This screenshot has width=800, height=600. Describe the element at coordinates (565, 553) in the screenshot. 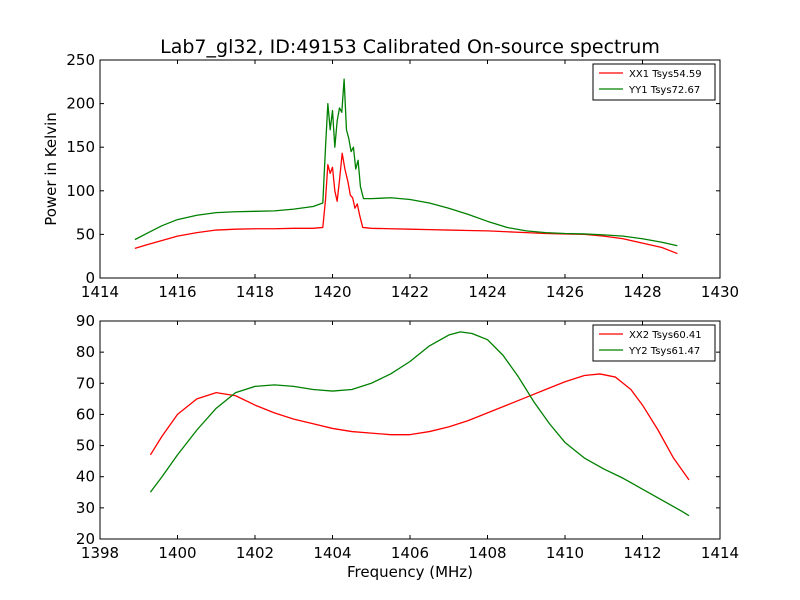

I see `x-tick-label: 1410` at that location.